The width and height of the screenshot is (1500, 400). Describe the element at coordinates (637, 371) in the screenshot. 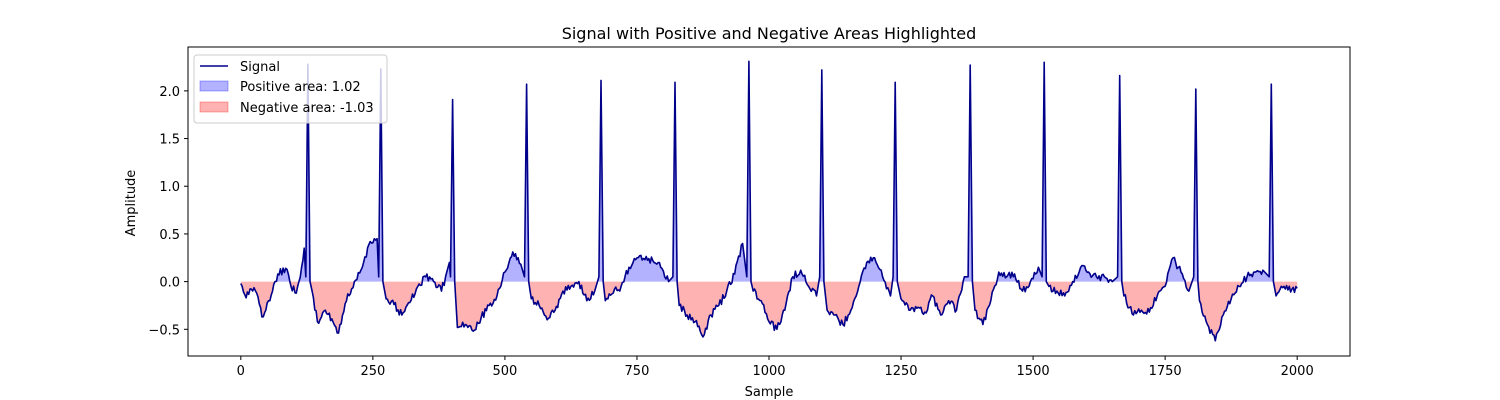

I see `x-tick-label: 750` at that location.